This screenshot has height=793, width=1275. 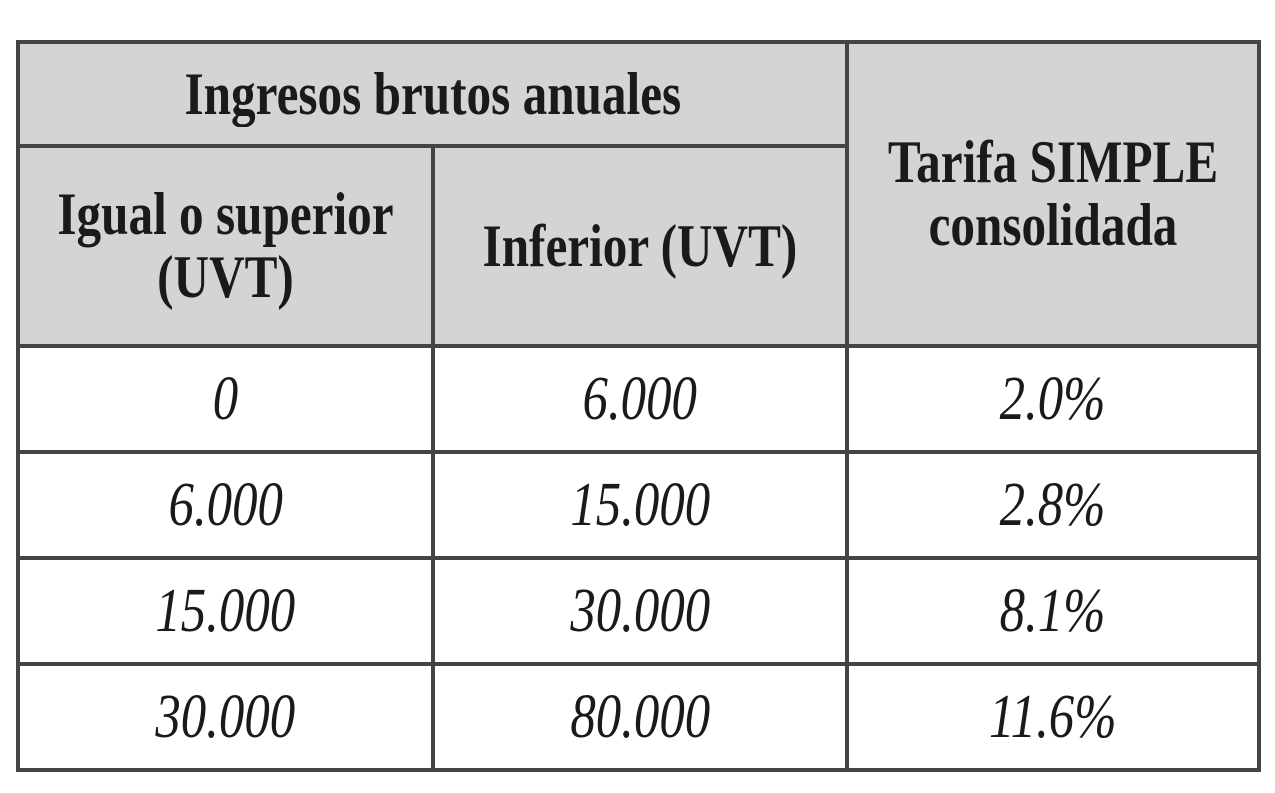 I want to click on rate-cell: 8.1%, so click(x=1053, y=611).